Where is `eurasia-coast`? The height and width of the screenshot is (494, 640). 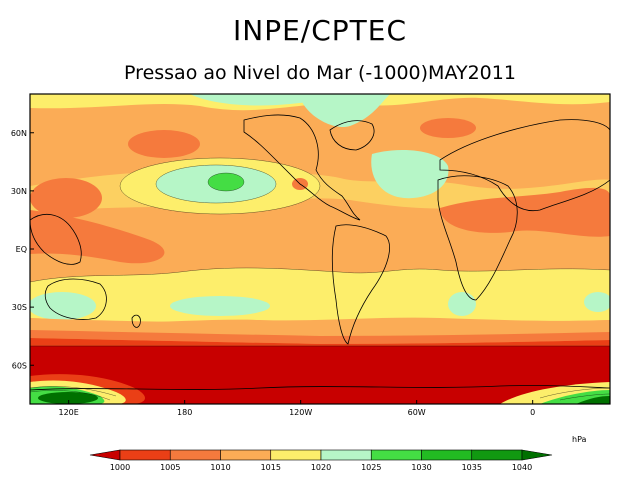
eurasia-coast is located at coordinates (524, 165).